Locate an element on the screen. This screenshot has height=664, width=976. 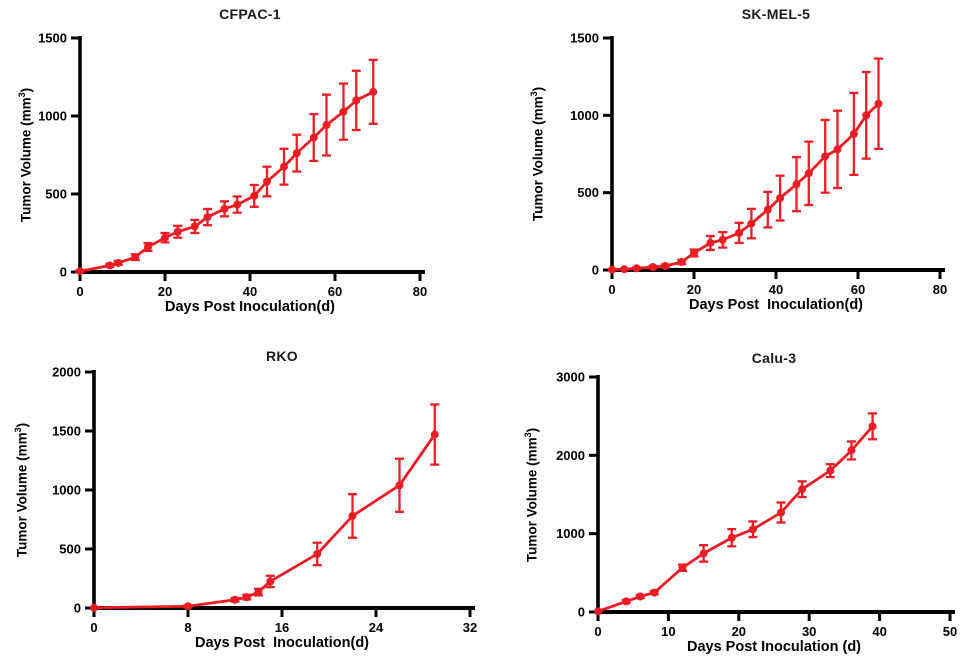
x-tick-label: 50 is located at coordinates (950, 631).